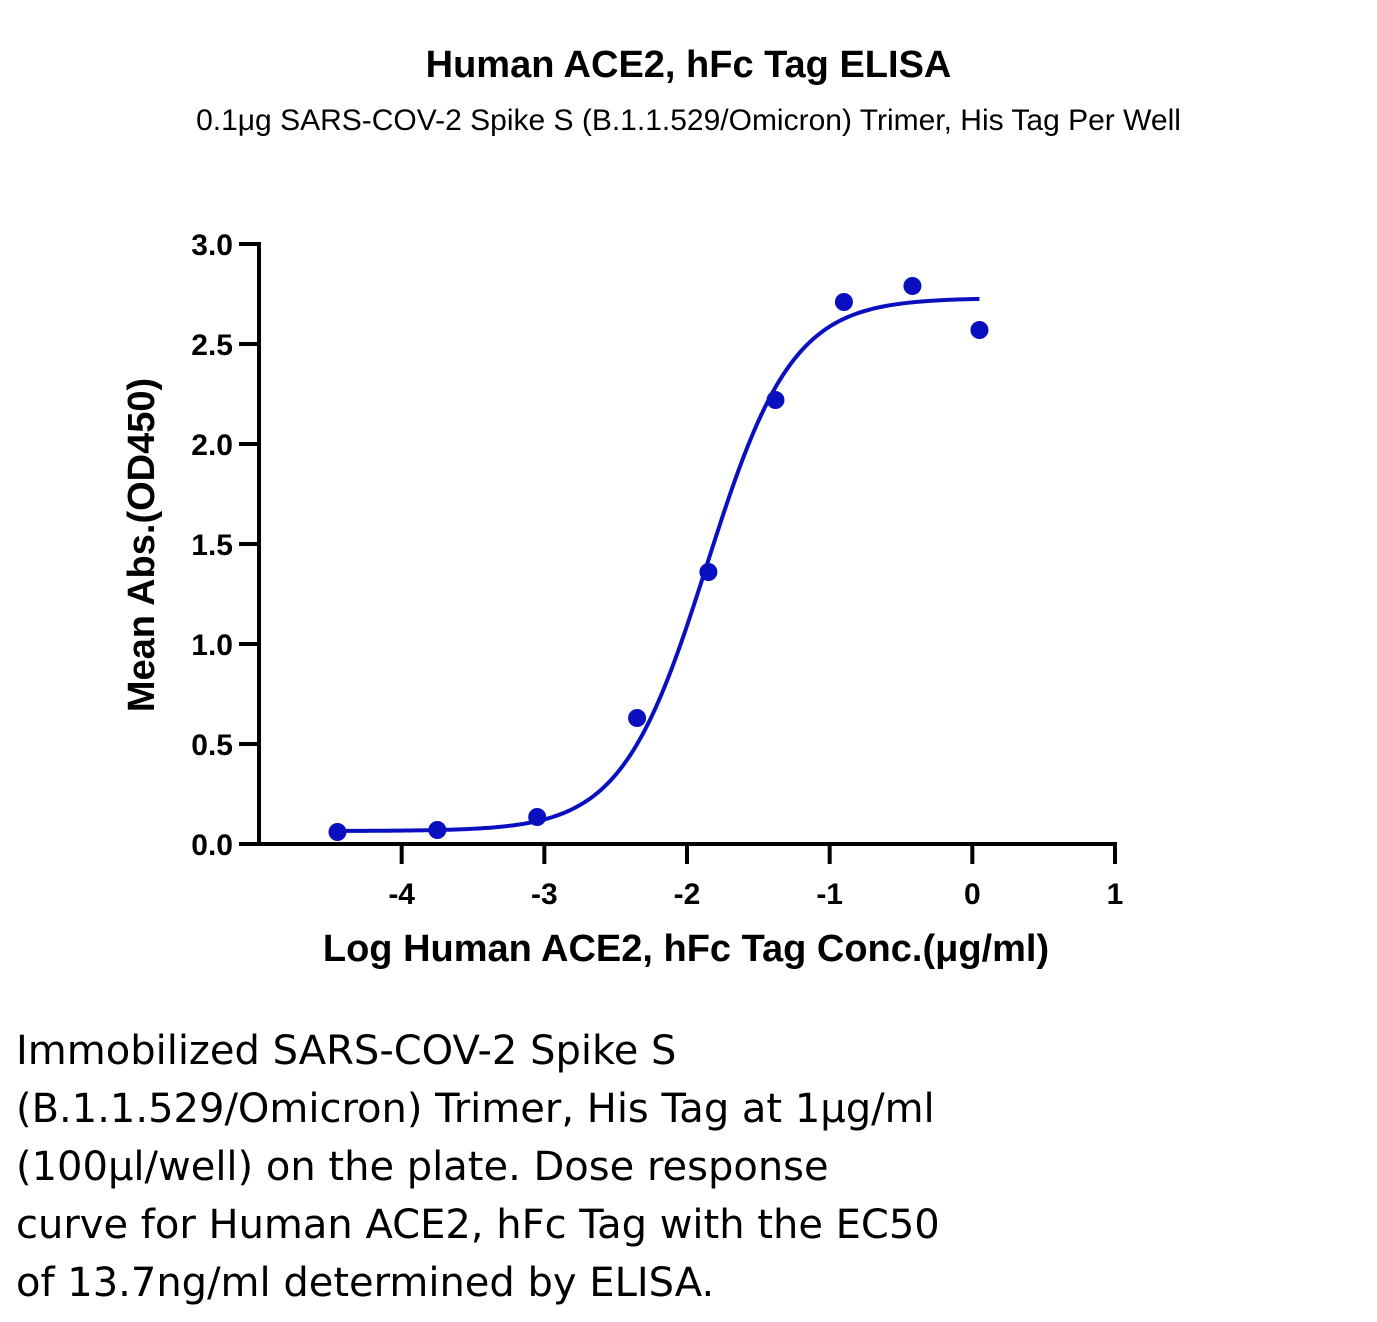 The width and height of the screenshot is (1377, 1322). I want to click on x-tick-label: 1, so click(1115, 894).